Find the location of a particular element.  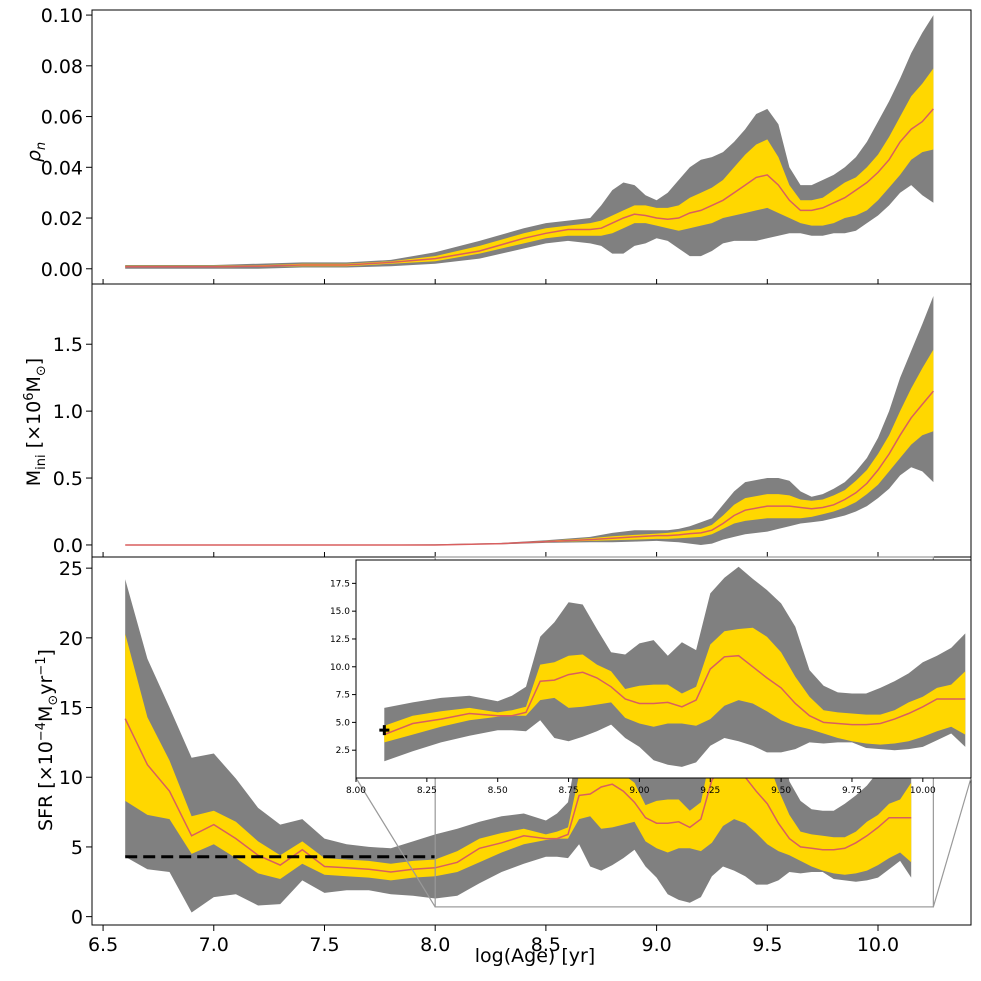

rho_n-ytick-label: 0.02 is located at coordinates (62, 219).